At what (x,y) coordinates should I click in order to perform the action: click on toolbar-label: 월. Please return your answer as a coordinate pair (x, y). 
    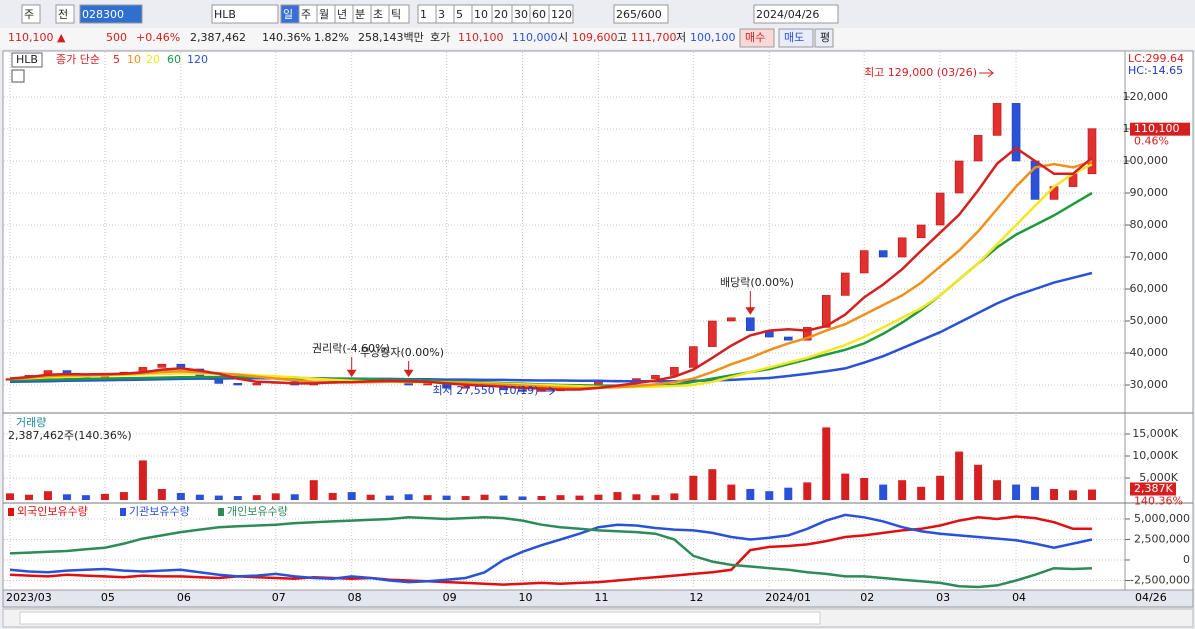
    Looking at the image, I should click on (324, 14).